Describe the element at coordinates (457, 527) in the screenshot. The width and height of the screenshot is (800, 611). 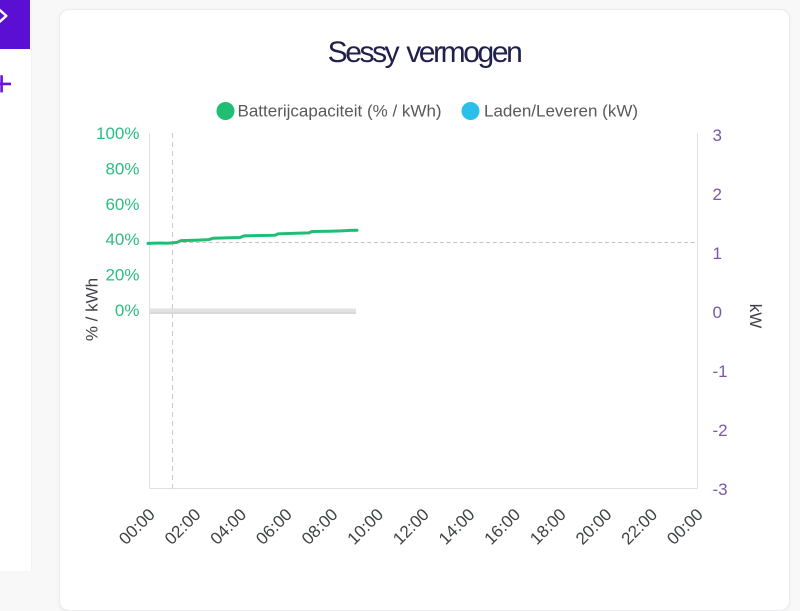
I see `svg-text: 14:00` at that location.